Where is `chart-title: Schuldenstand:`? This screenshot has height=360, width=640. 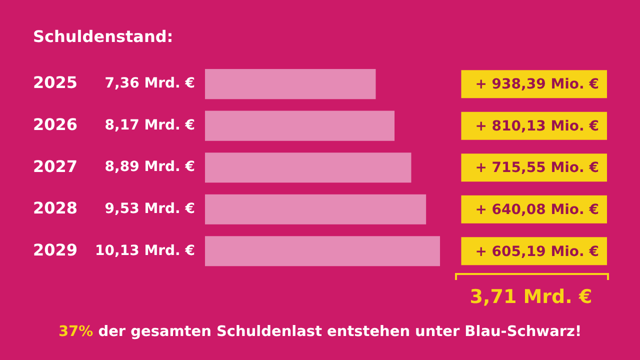 chart-title: Schuldenstand: is located at coordinates (103, 36).